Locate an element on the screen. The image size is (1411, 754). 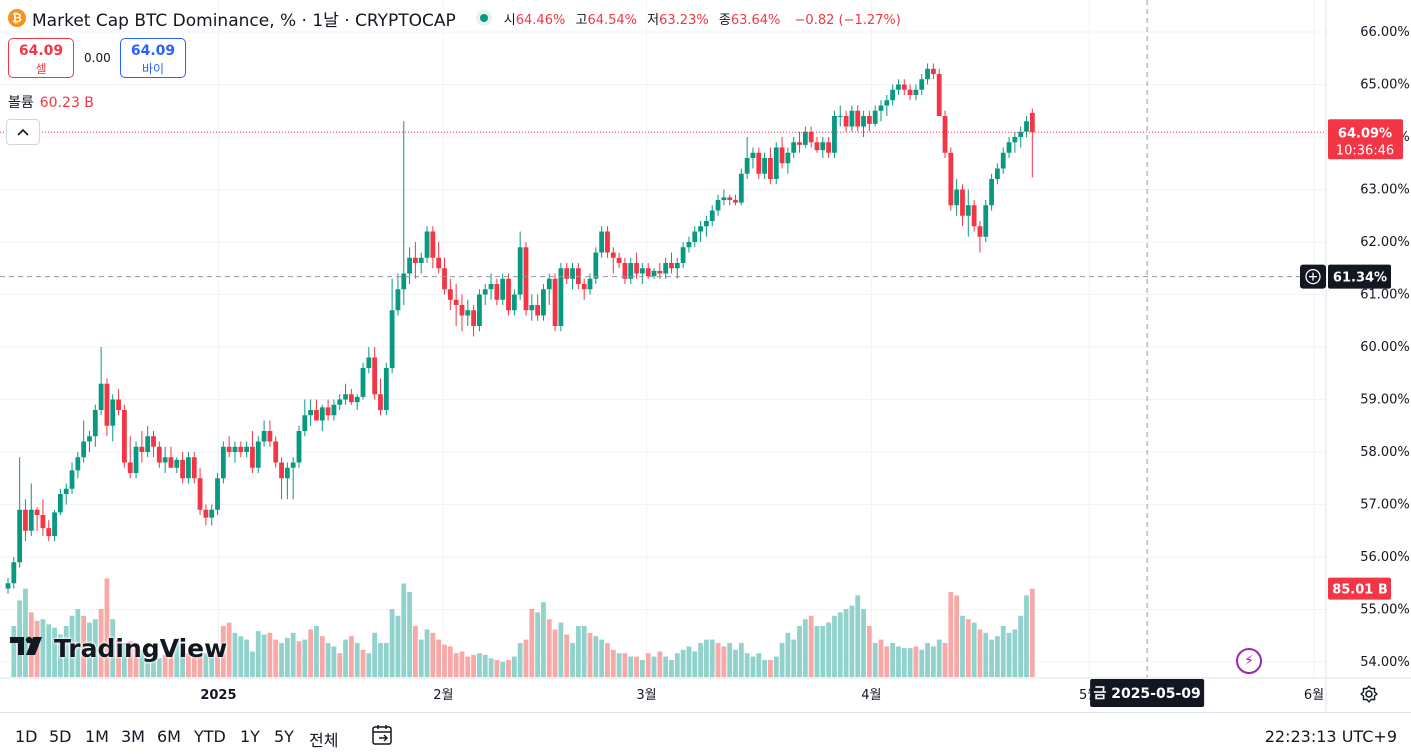
market-status-icon is located at coordinates (483, 18).